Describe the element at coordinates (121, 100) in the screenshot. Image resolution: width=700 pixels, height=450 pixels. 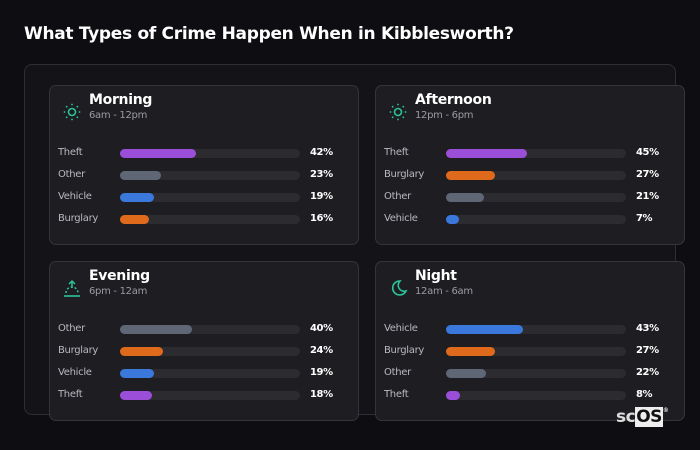
I see `panel-title: Morning` at that location.